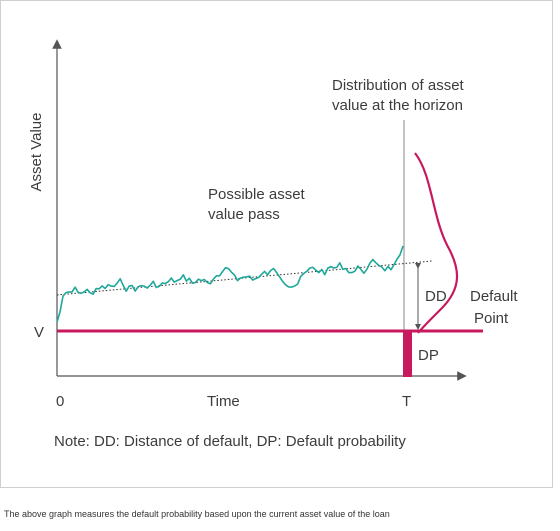 Image resolution: width=560 pixels, height=531 pixels. I want to click on path-label-line2: value pass, so click(244, 214).